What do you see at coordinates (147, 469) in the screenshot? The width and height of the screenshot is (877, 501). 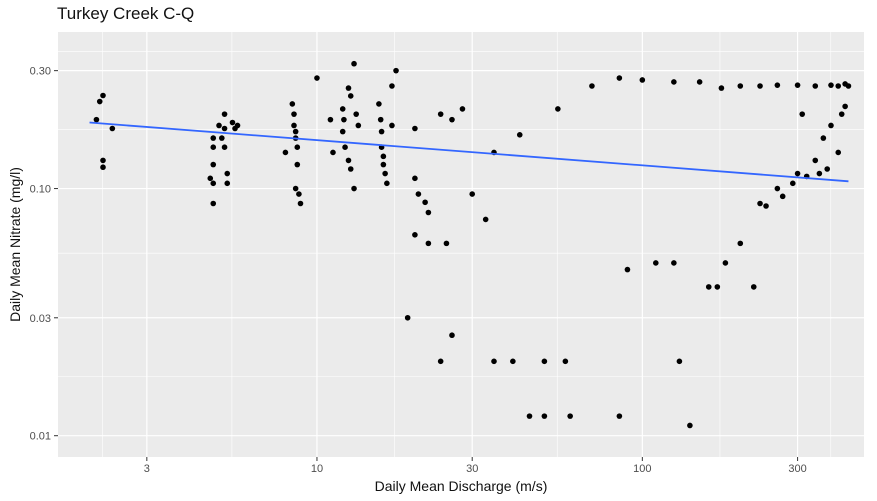 I see `x-tick-label: 3` at bounding box center [147, 469].